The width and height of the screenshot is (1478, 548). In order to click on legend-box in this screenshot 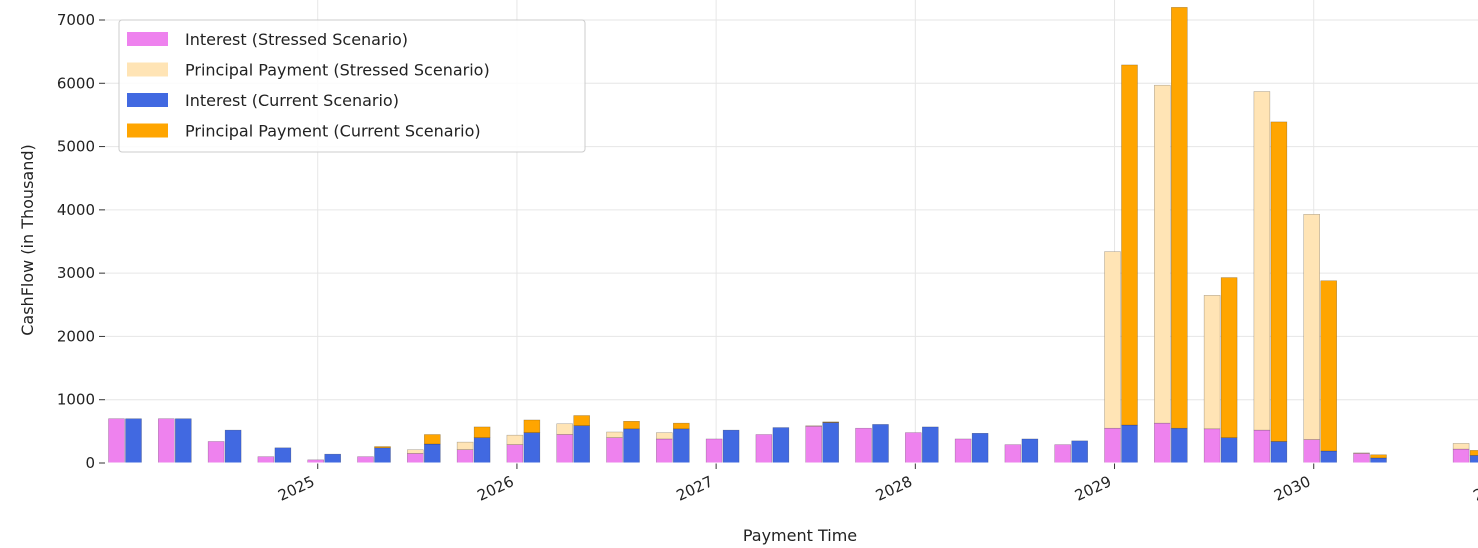, I will do `click(352, 86)`.